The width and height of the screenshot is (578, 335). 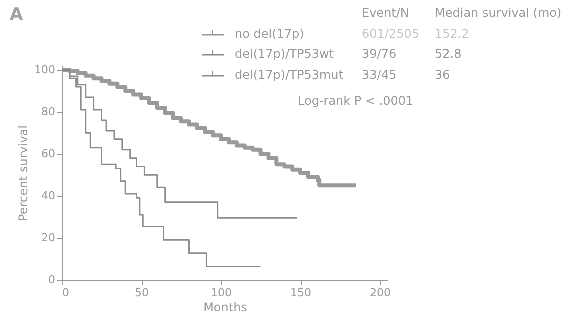 What do you see at coordinates (49, 112) in the screenshot?
I see `y-tick-label: 80` at bounding box center [49, 112].